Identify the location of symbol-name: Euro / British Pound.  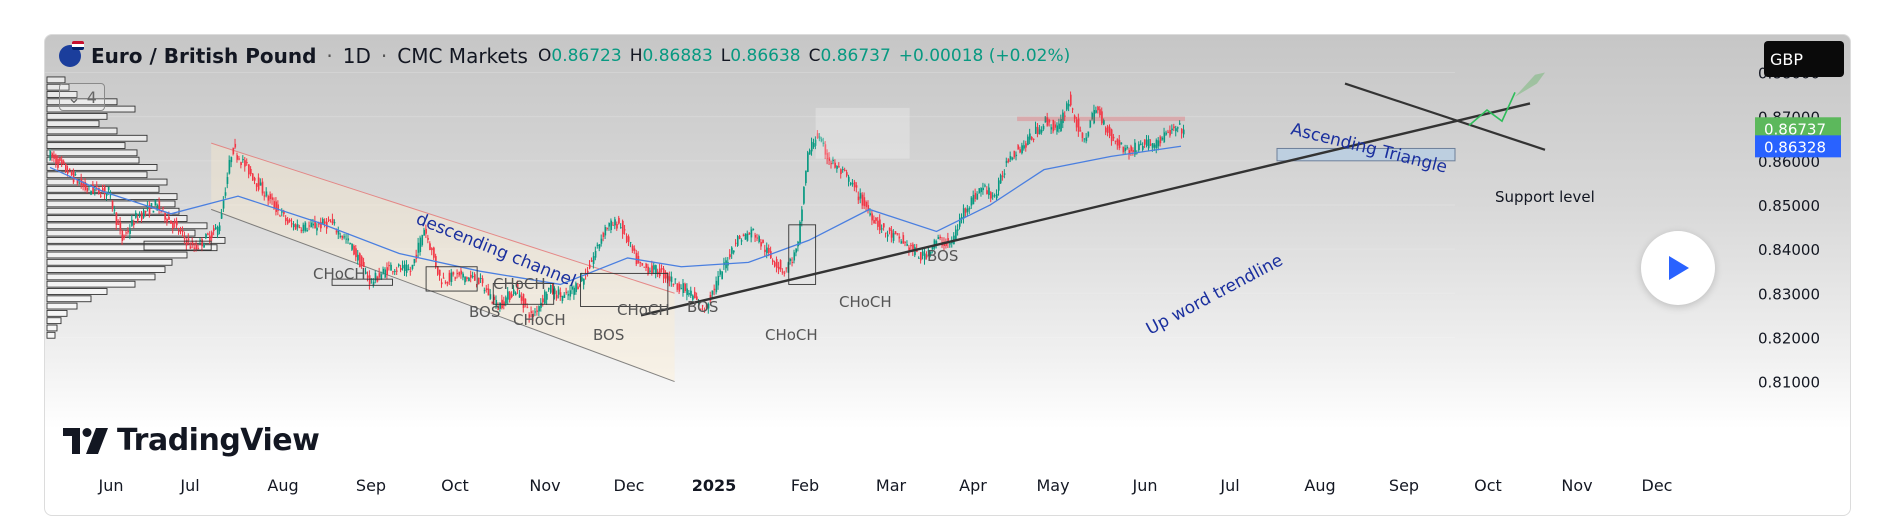
(204, 56).